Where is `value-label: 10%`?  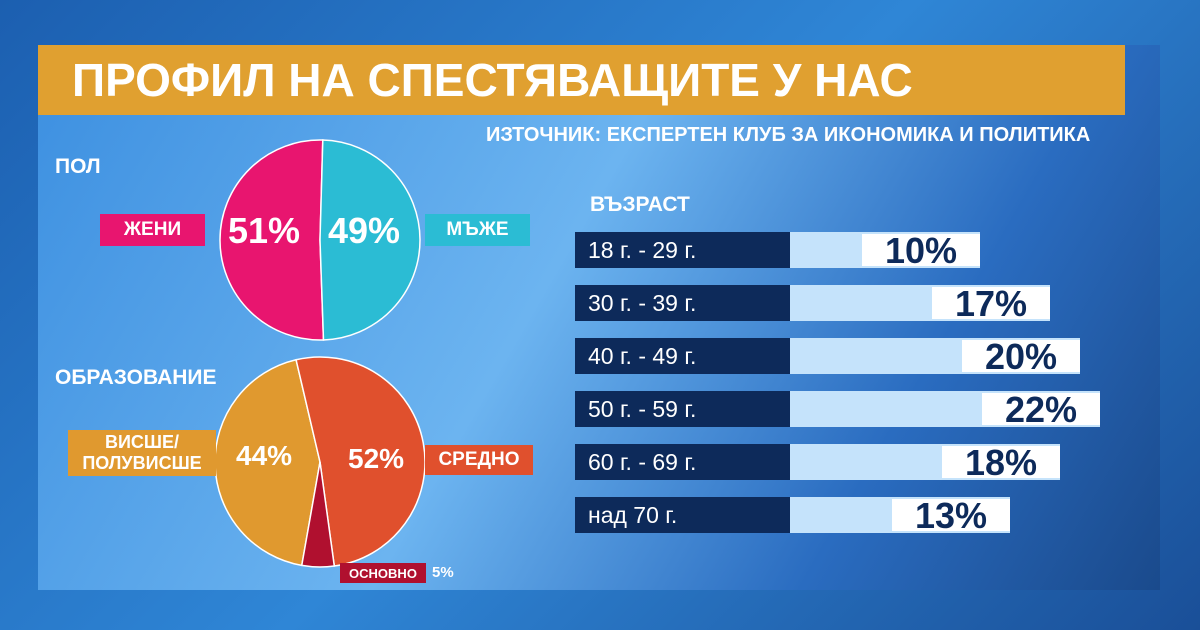
value-label: 10% is located at coordinates (921, 250).